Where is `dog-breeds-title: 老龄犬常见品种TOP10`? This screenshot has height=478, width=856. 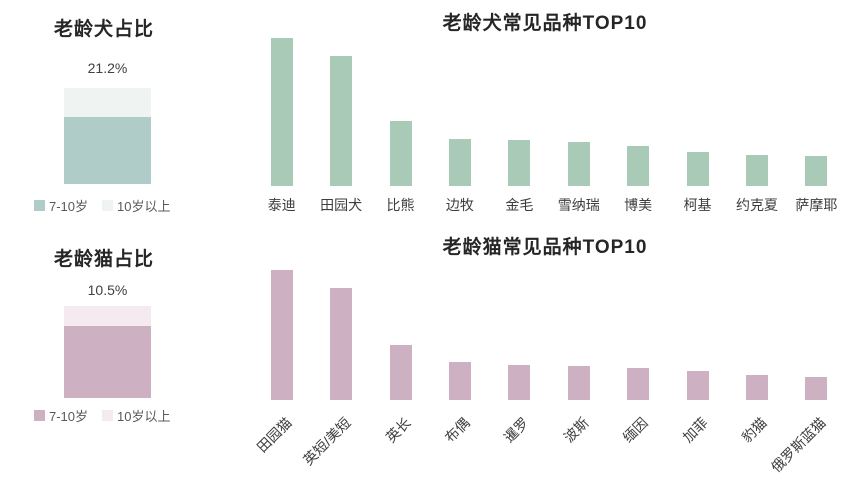 dog-breeds-title: 老龄犬常见品种TOP10 is located at coordinates (545, 23).